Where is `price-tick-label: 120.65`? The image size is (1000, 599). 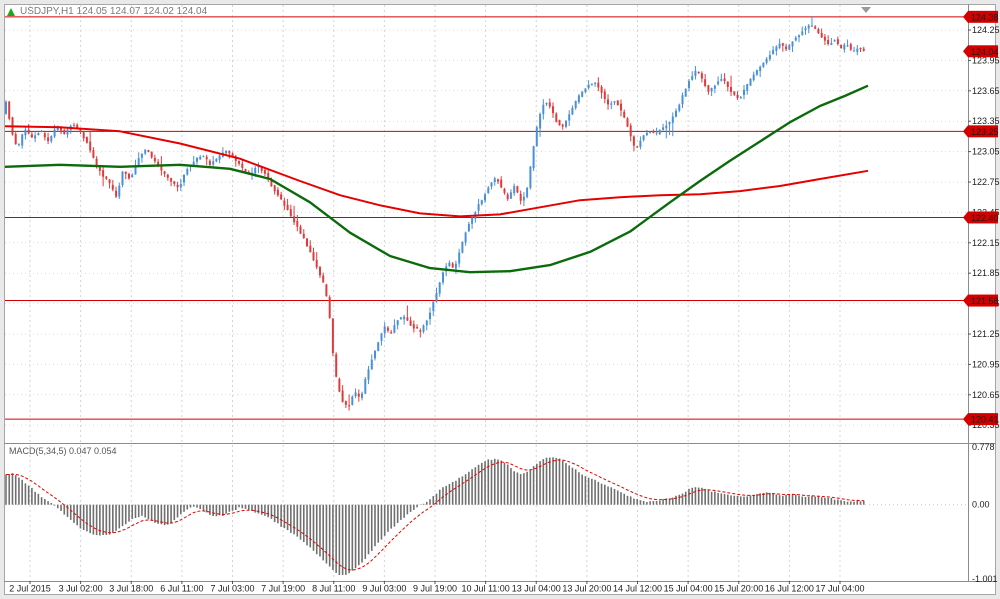 price-tick-label: 120.65 is located at coordinates (986, 395).